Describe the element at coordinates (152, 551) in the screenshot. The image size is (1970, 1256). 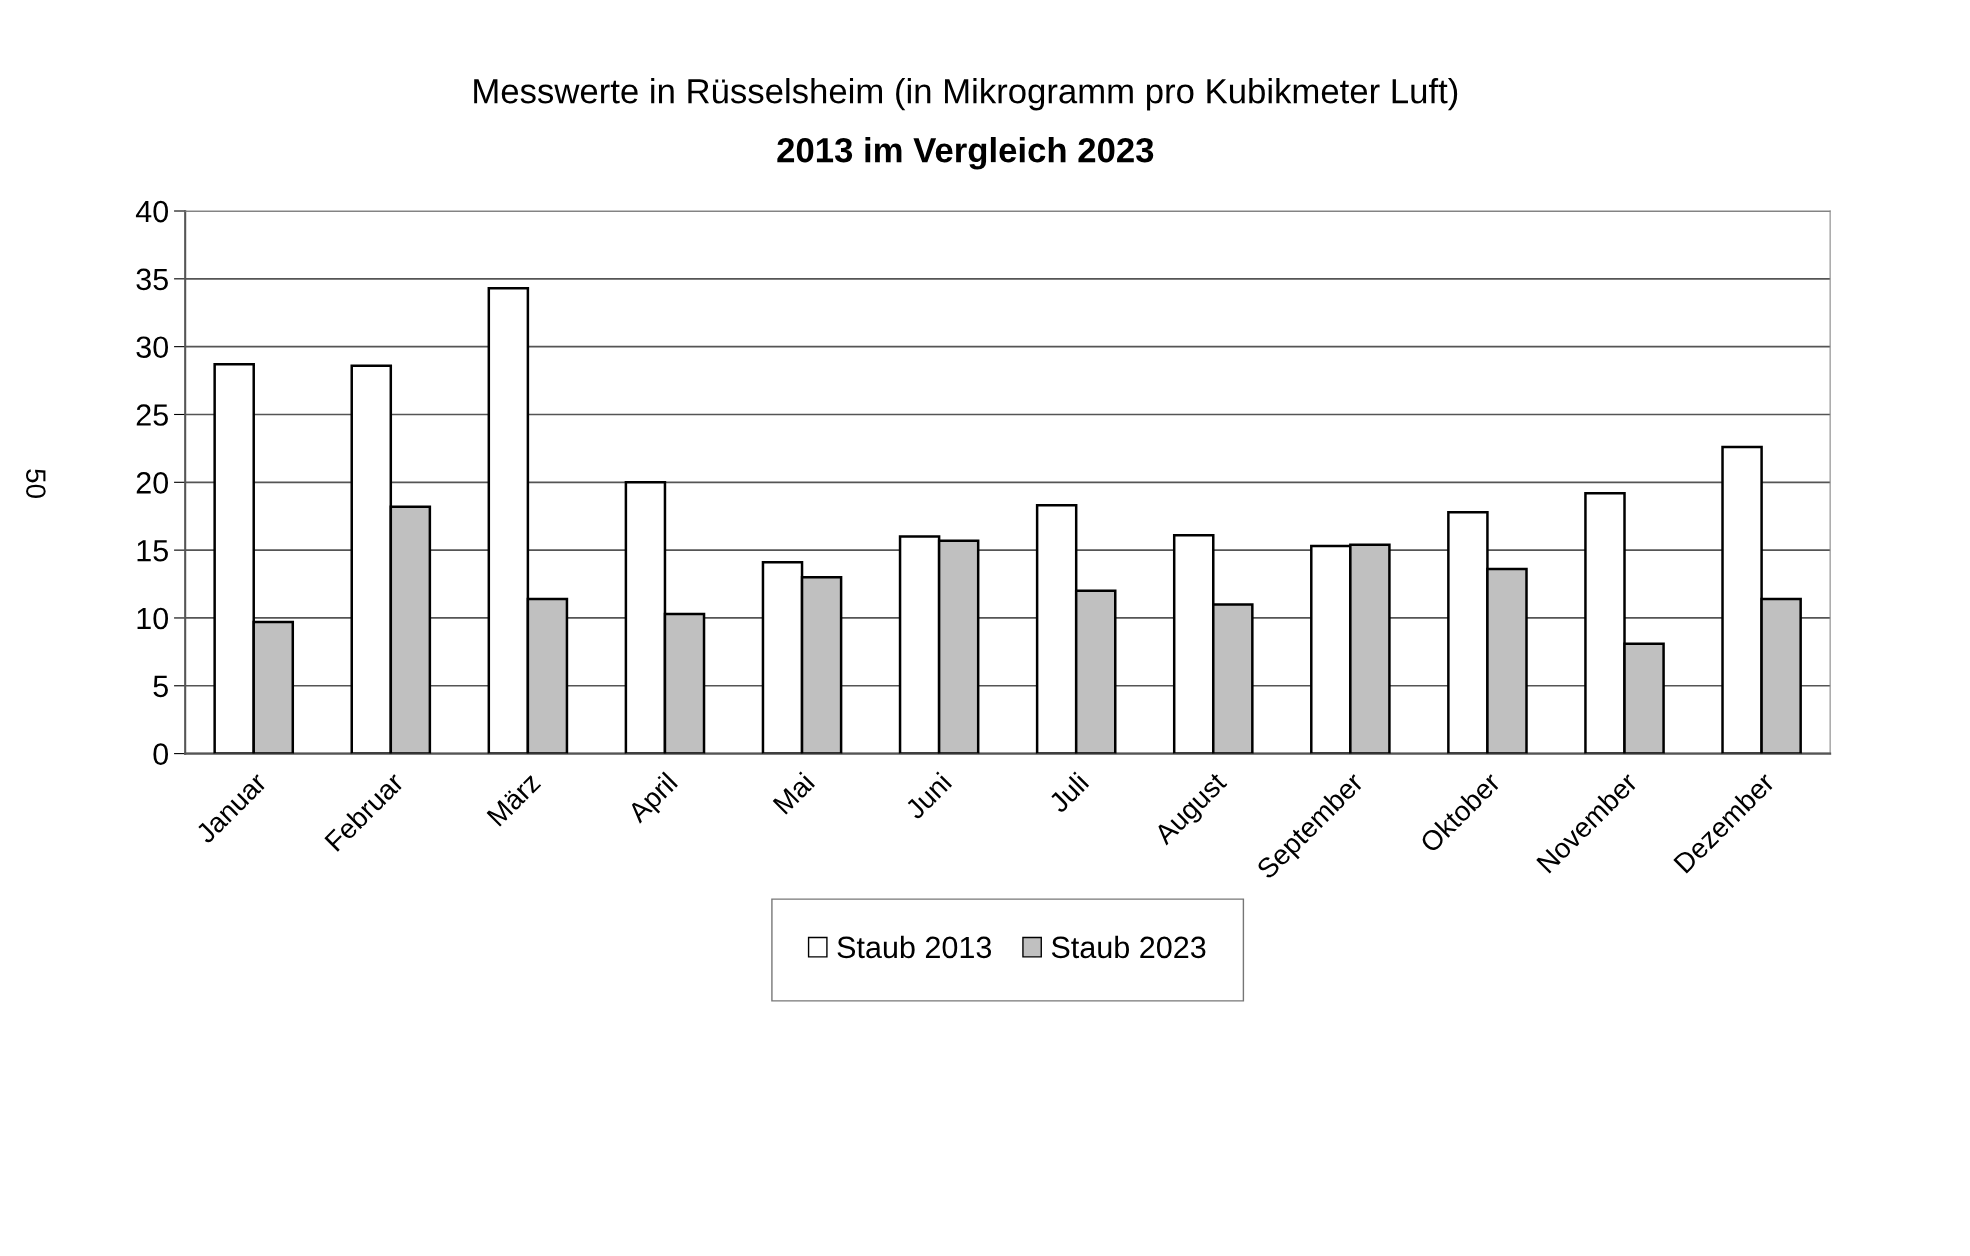
I see `y-tick-label: 15` at that location.